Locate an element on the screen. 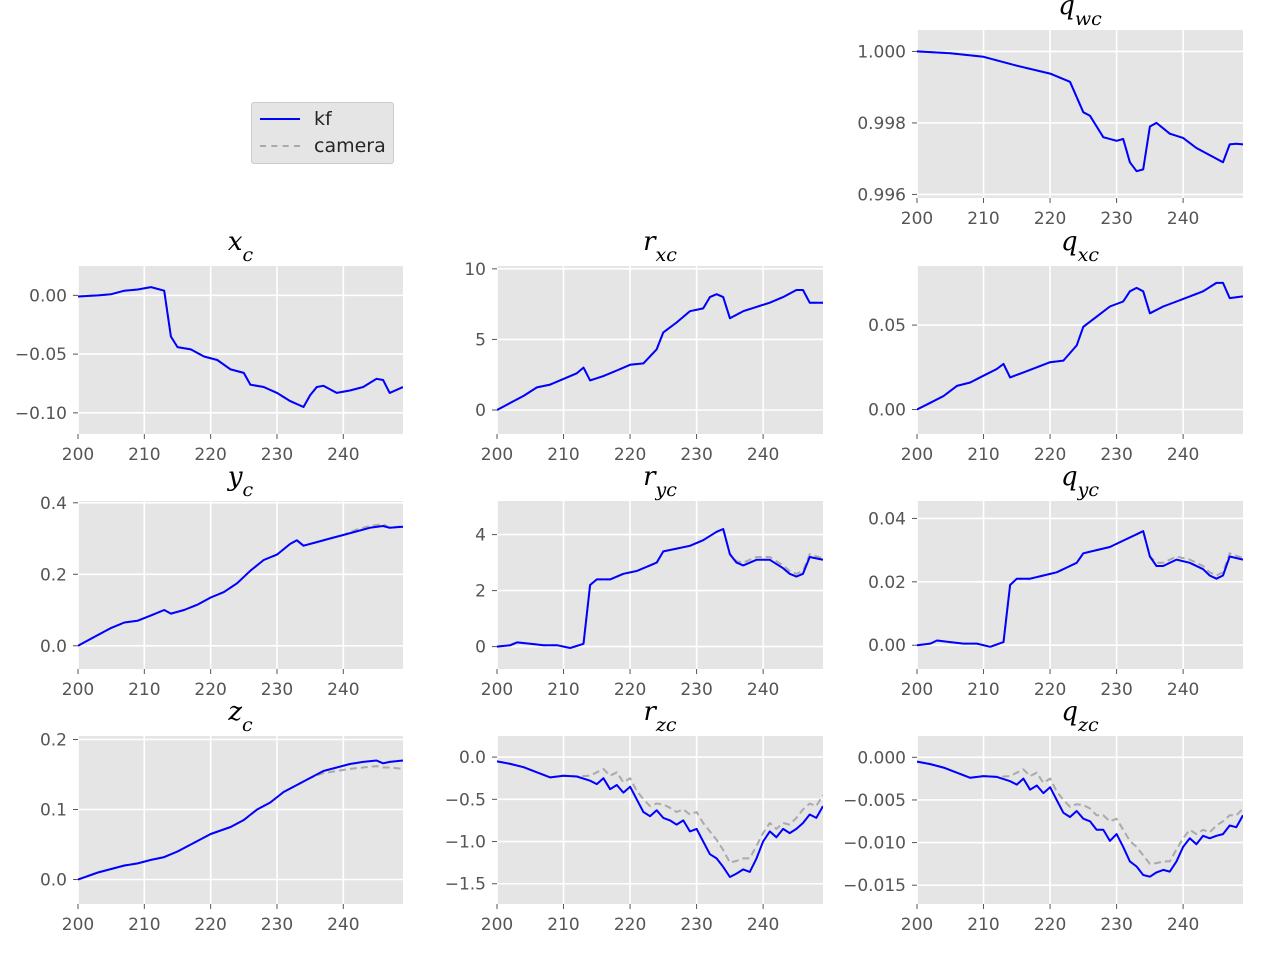  tick-label-y: 0.04 is located at coordinates (887, 519).